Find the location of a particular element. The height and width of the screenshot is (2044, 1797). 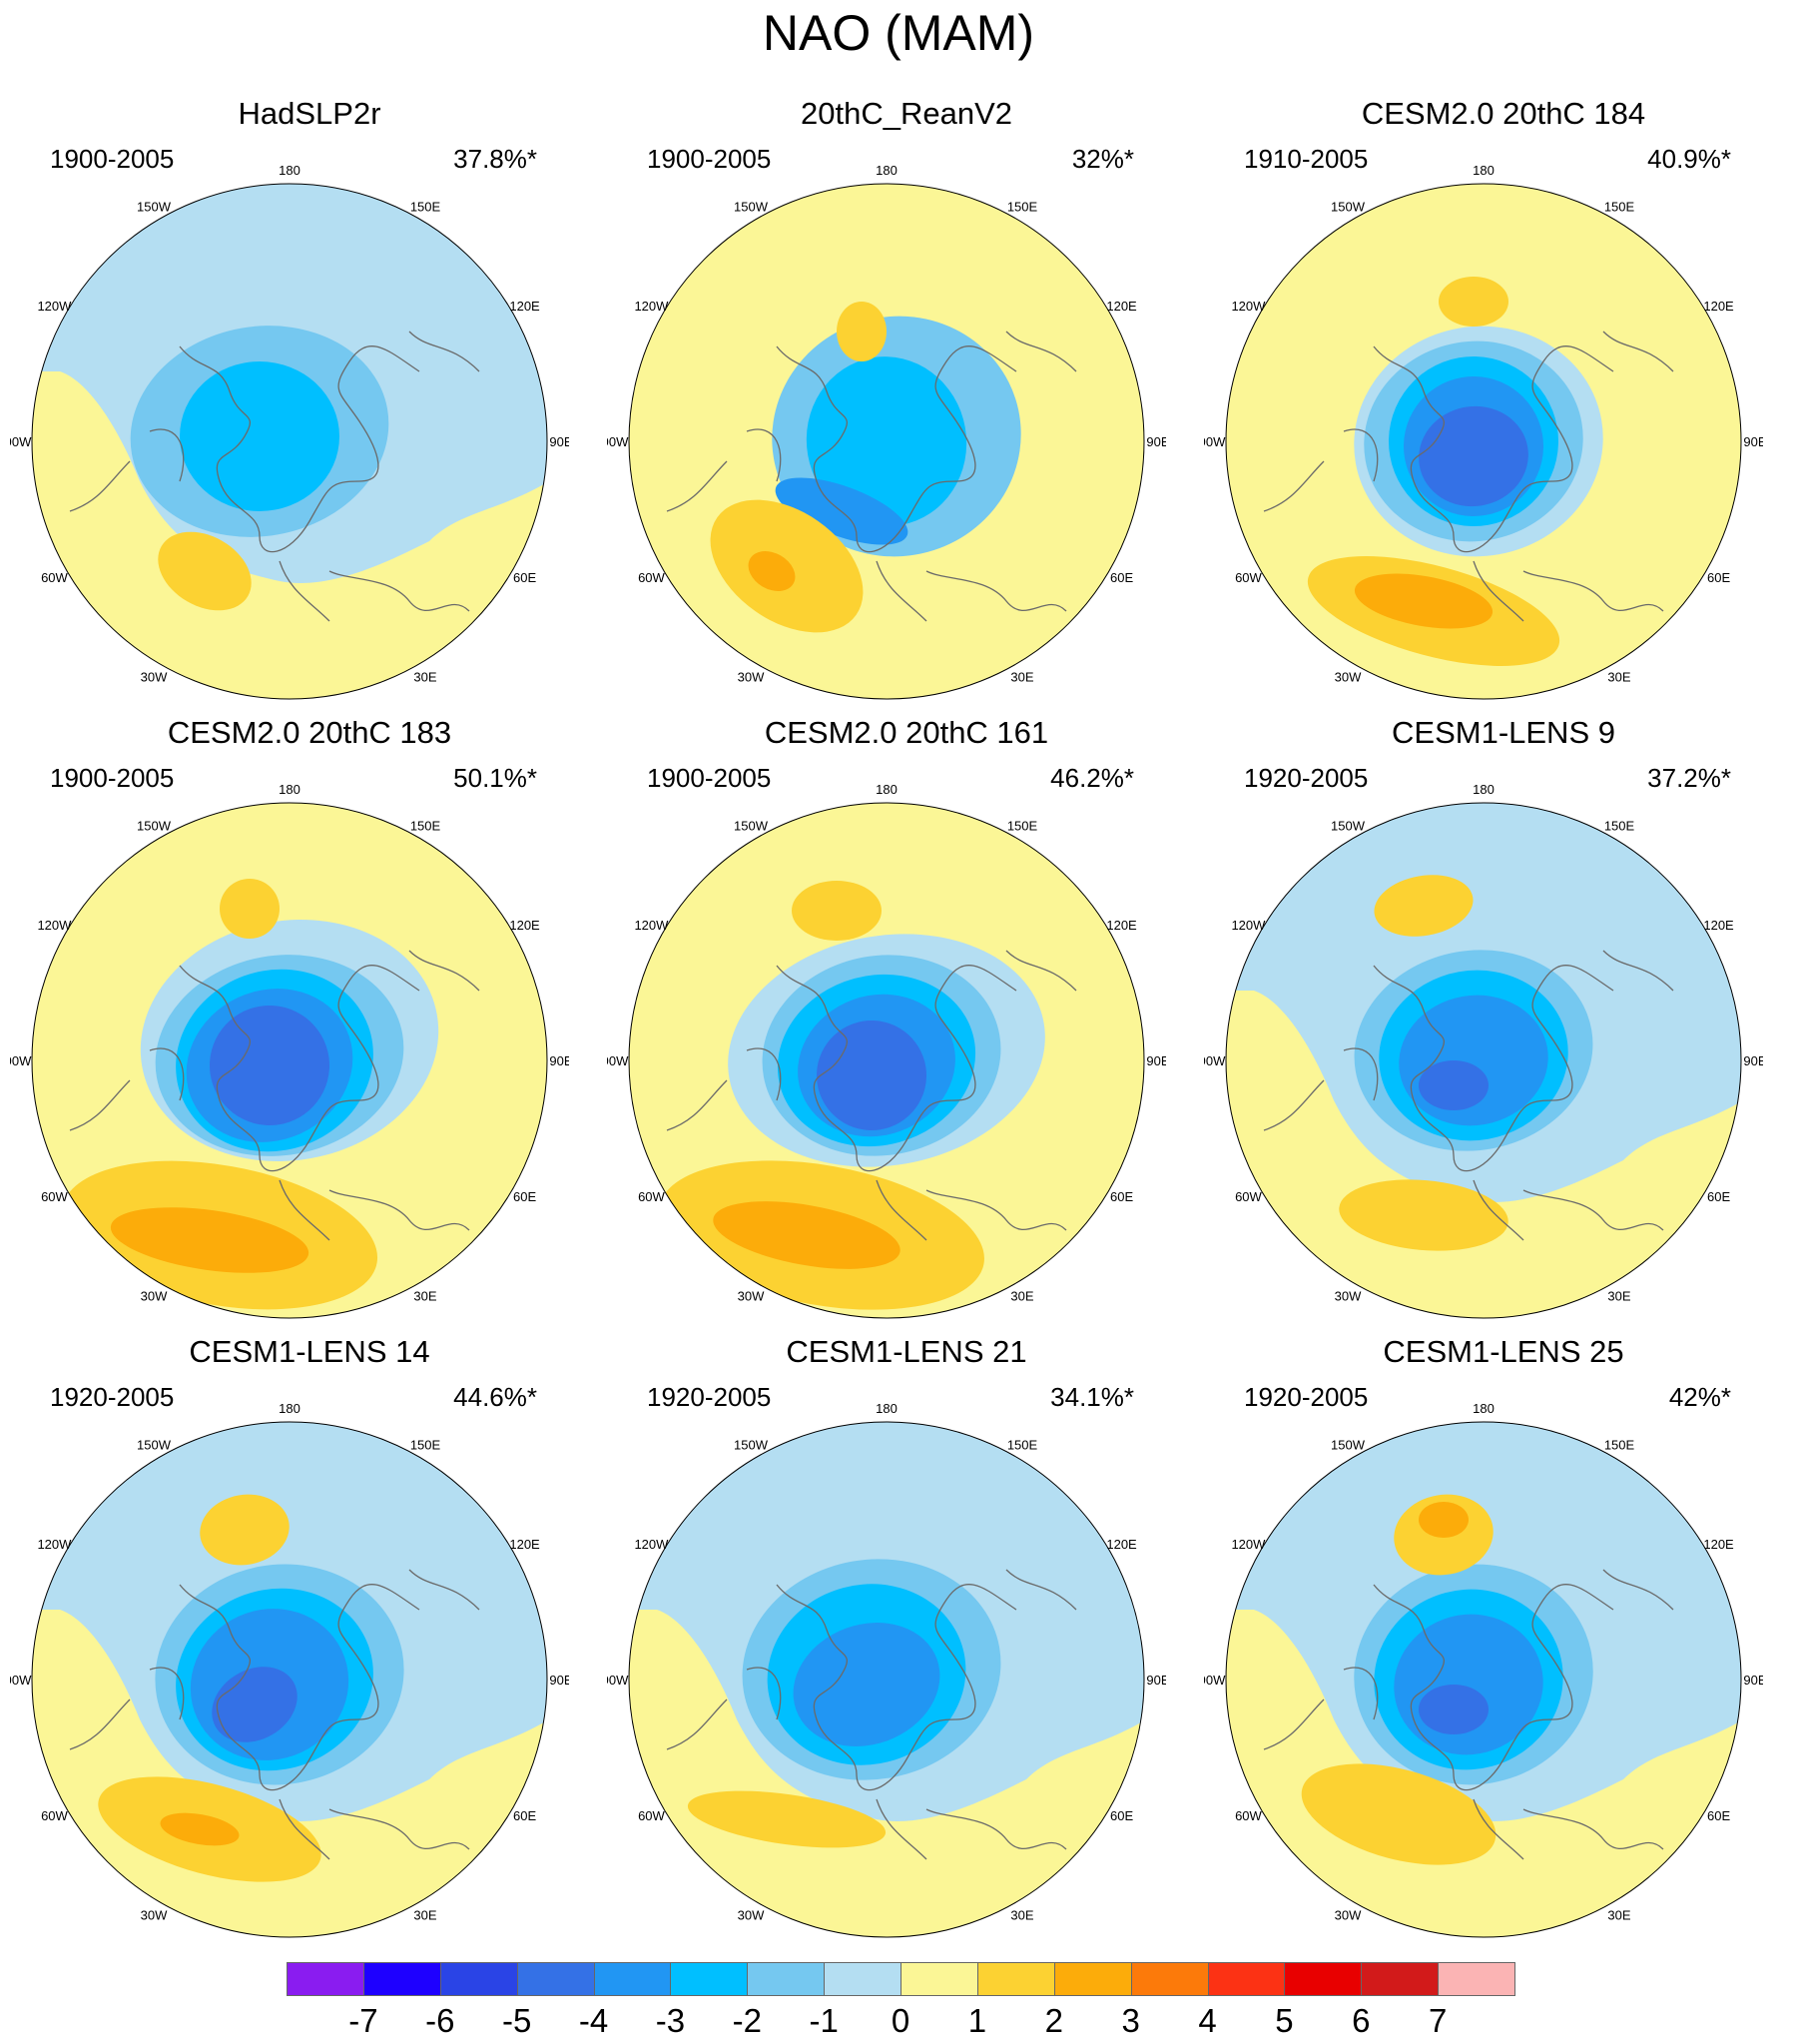

panel-title: CESM1-LENS 14 is located at coordinates (309, 1351).